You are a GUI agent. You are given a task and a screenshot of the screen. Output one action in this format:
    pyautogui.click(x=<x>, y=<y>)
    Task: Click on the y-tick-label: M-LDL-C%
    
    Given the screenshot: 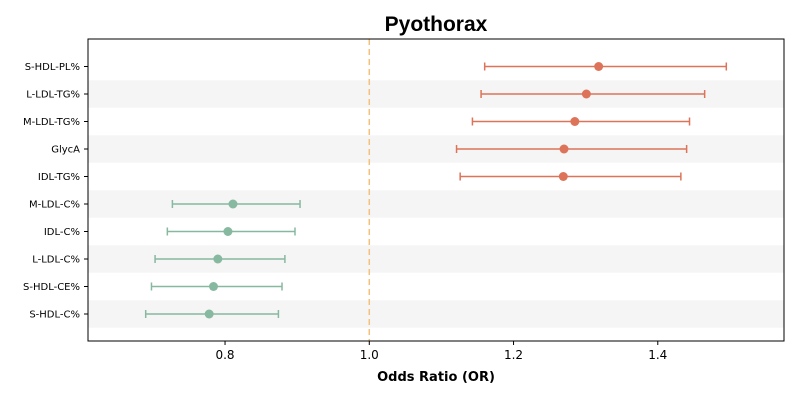 What is the action you would take?
    pyautogui.click(x=54, y=205)
    